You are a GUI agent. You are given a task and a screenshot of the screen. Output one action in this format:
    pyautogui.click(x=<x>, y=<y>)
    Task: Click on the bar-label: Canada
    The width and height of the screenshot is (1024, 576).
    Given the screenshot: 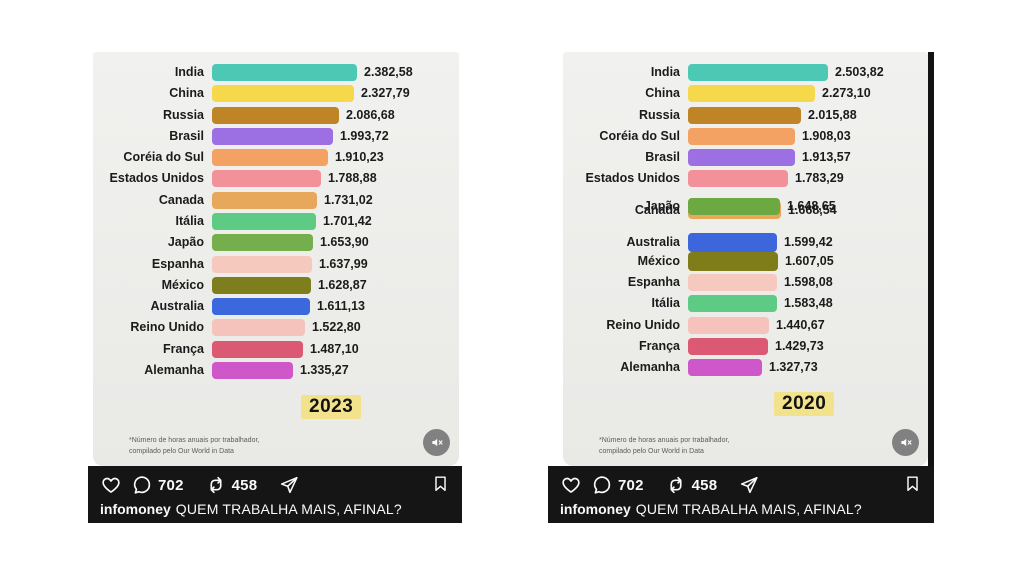 What is the action you would take?
    pyautogui.click(x=657, y=210)
    